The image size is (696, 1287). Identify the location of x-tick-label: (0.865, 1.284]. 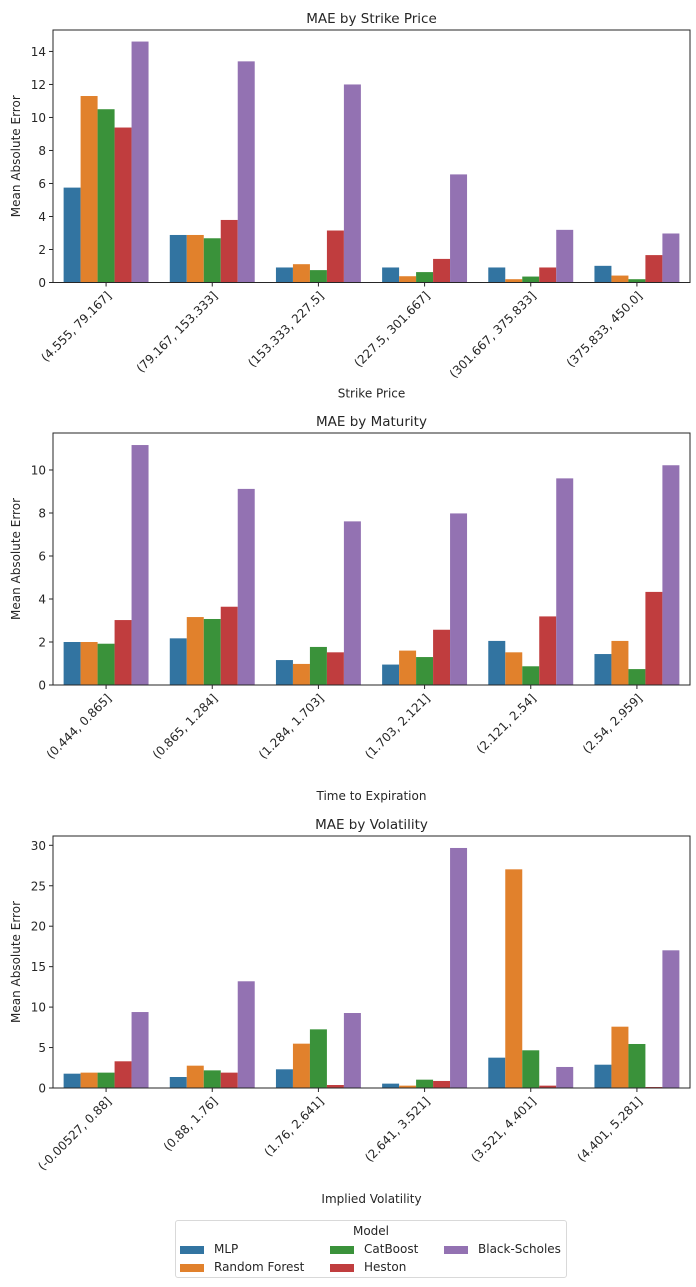
(185, 726).